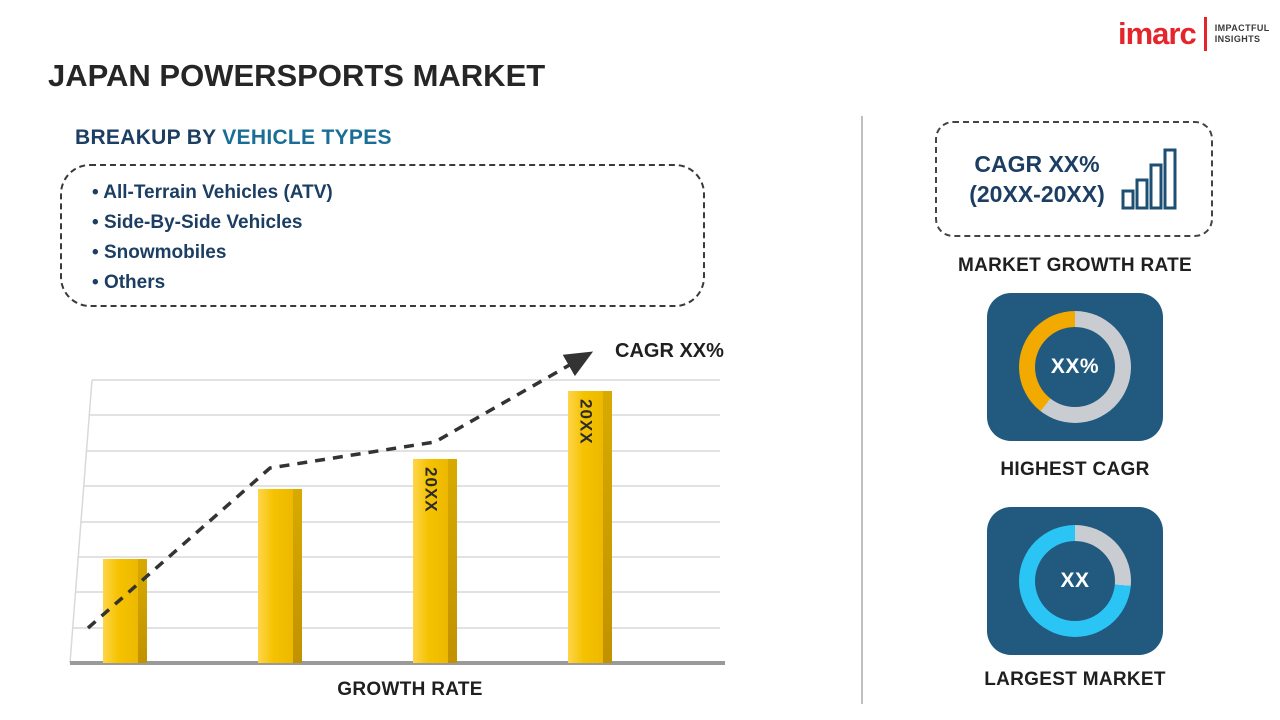 Image resolution: width=1280 pixels, height=720 pixels. Describe the element at coordinates (1075, 679) in the screenshot. I see `largest-market-label: LARGEST MARKET` at that location.